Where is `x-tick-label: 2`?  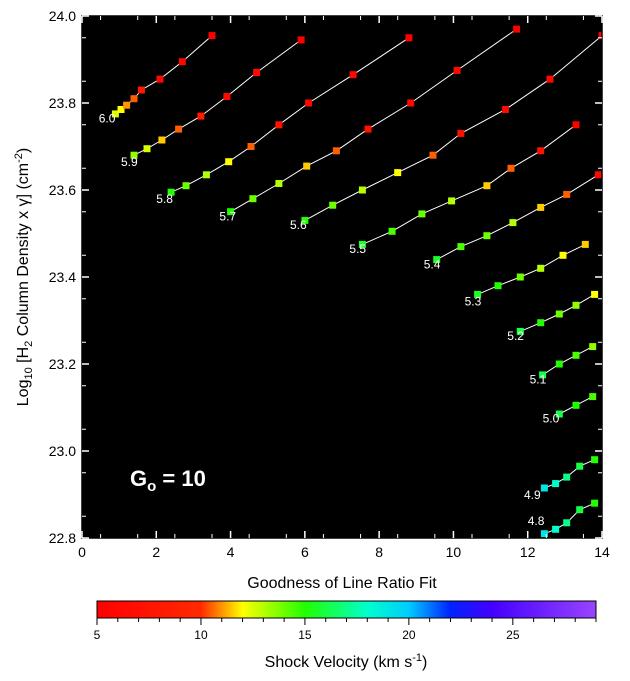
x-tick-label: 2 is located at coordinates (156, 552).